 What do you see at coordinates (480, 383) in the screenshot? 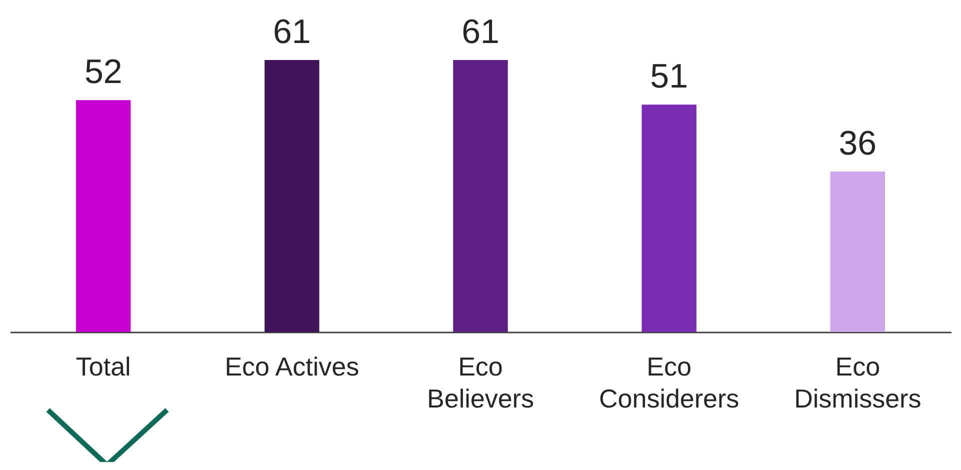
I see `x-tick-label: Eco Believers` at bounding box center [480, 383].